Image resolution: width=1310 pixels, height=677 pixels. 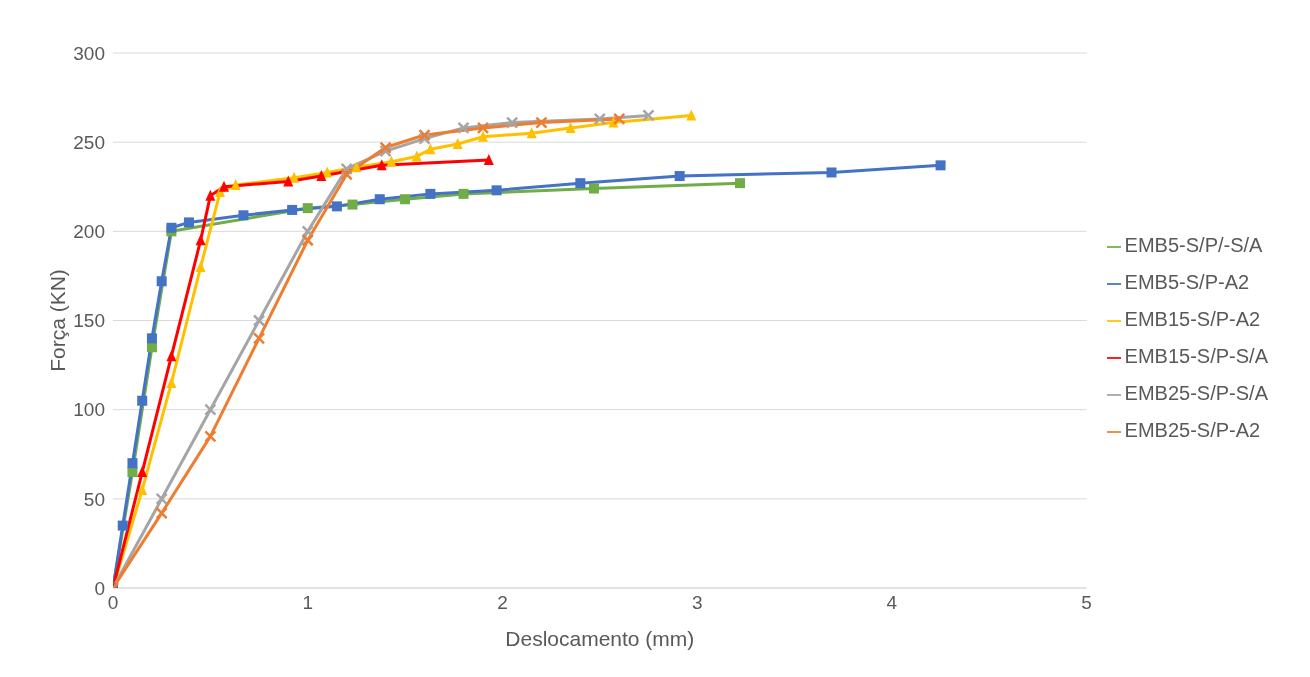 I want to click on x-tick-label: 4, so click(x=892, y=603).